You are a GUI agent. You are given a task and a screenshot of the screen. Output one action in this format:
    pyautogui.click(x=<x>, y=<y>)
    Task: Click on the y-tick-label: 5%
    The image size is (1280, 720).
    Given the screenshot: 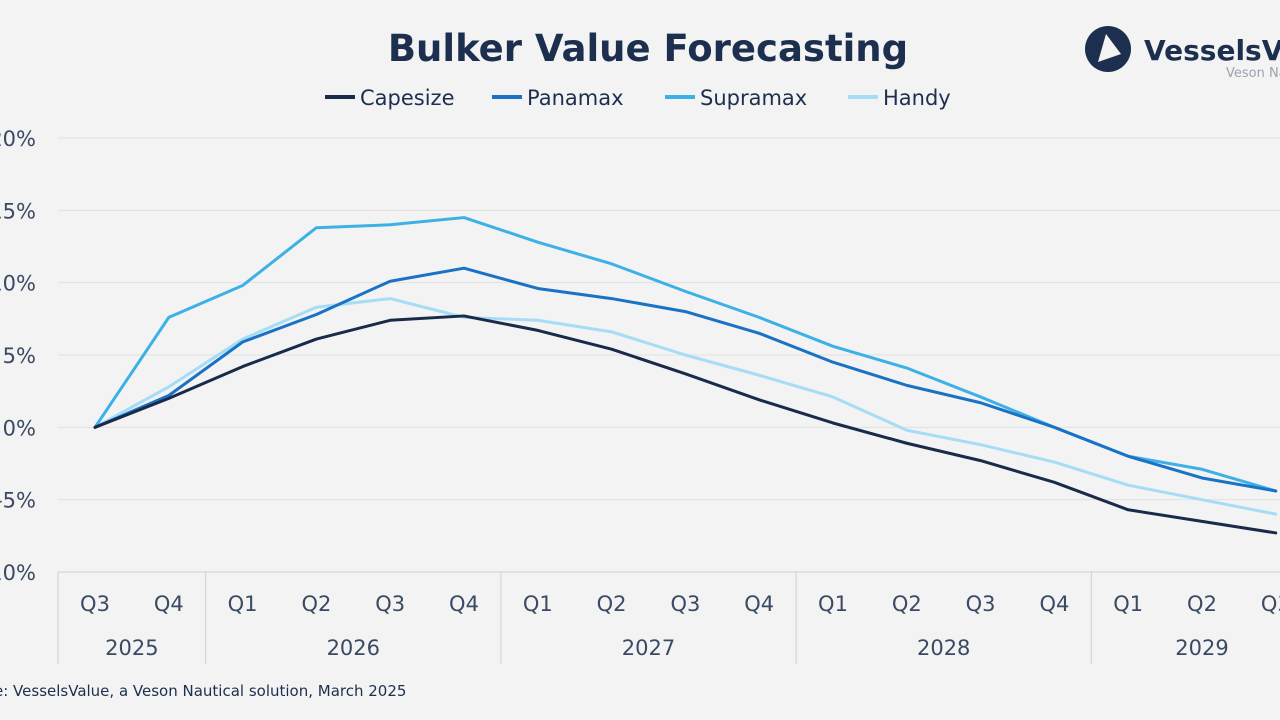 What is the action you would take?
    pyautogui.click(x=19, y=356)
    